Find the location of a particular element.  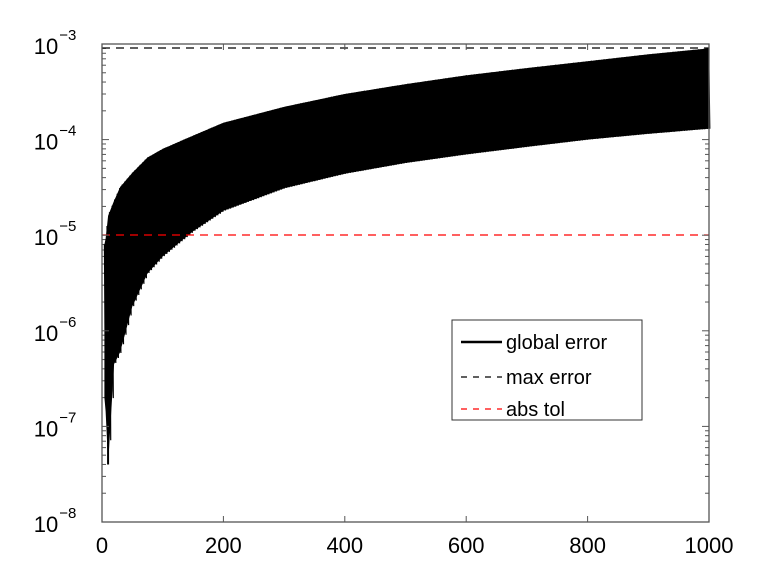

x-tick-label: 0 is located at coordinates (102, 545).